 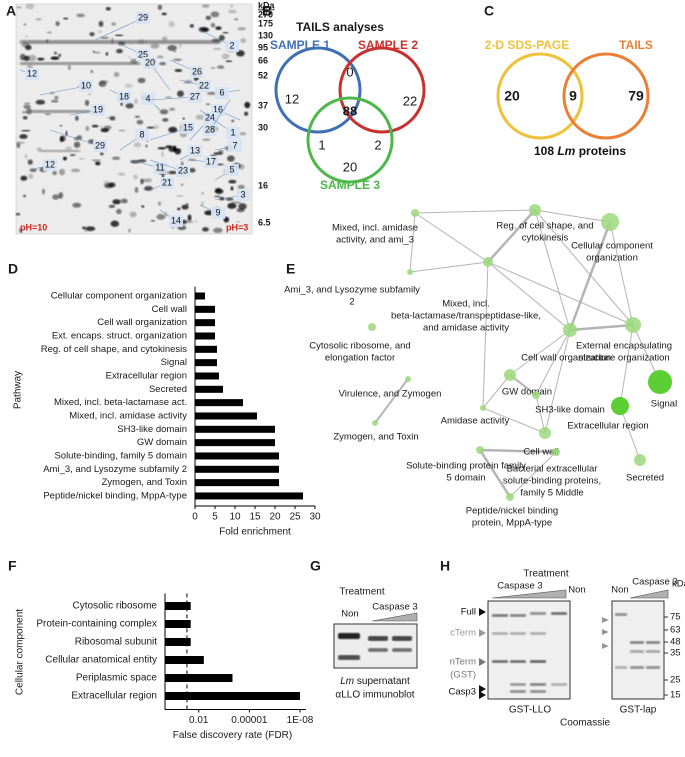 What do you see at coordinates (115, 469) in the screenshot?
I see `y-tick-label: Ami_3, and Lysozyme subfamily 2` at bounding box center [115, 469].